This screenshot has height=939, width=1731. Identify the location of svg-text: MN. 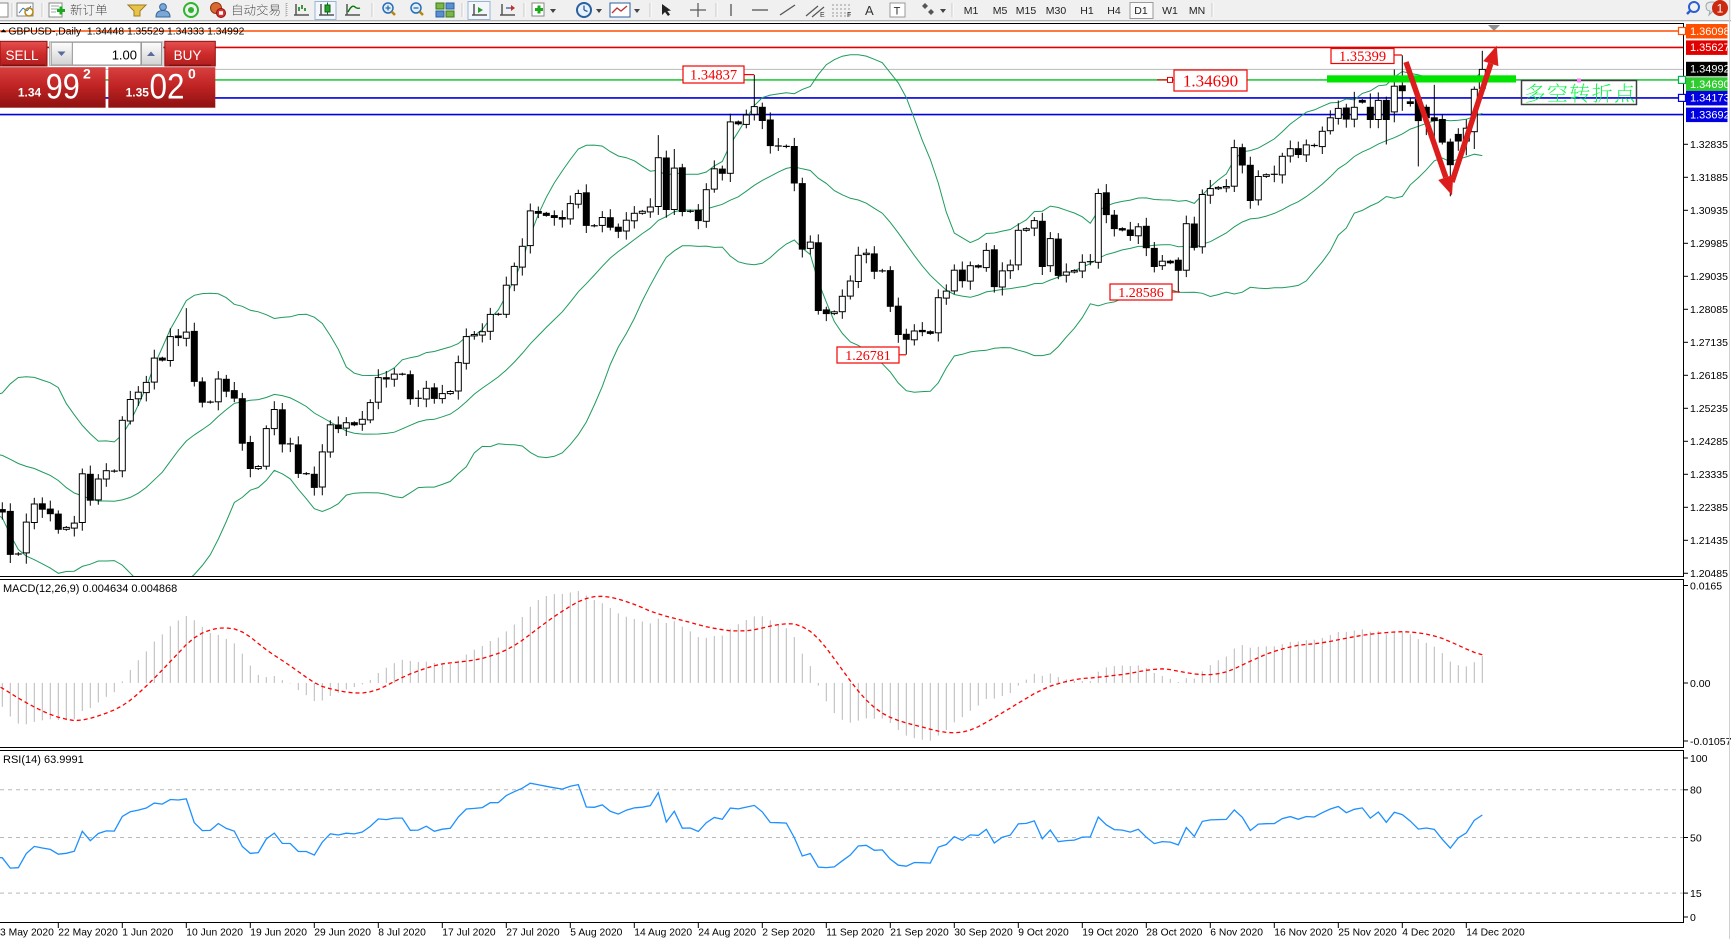
(1197, 11).